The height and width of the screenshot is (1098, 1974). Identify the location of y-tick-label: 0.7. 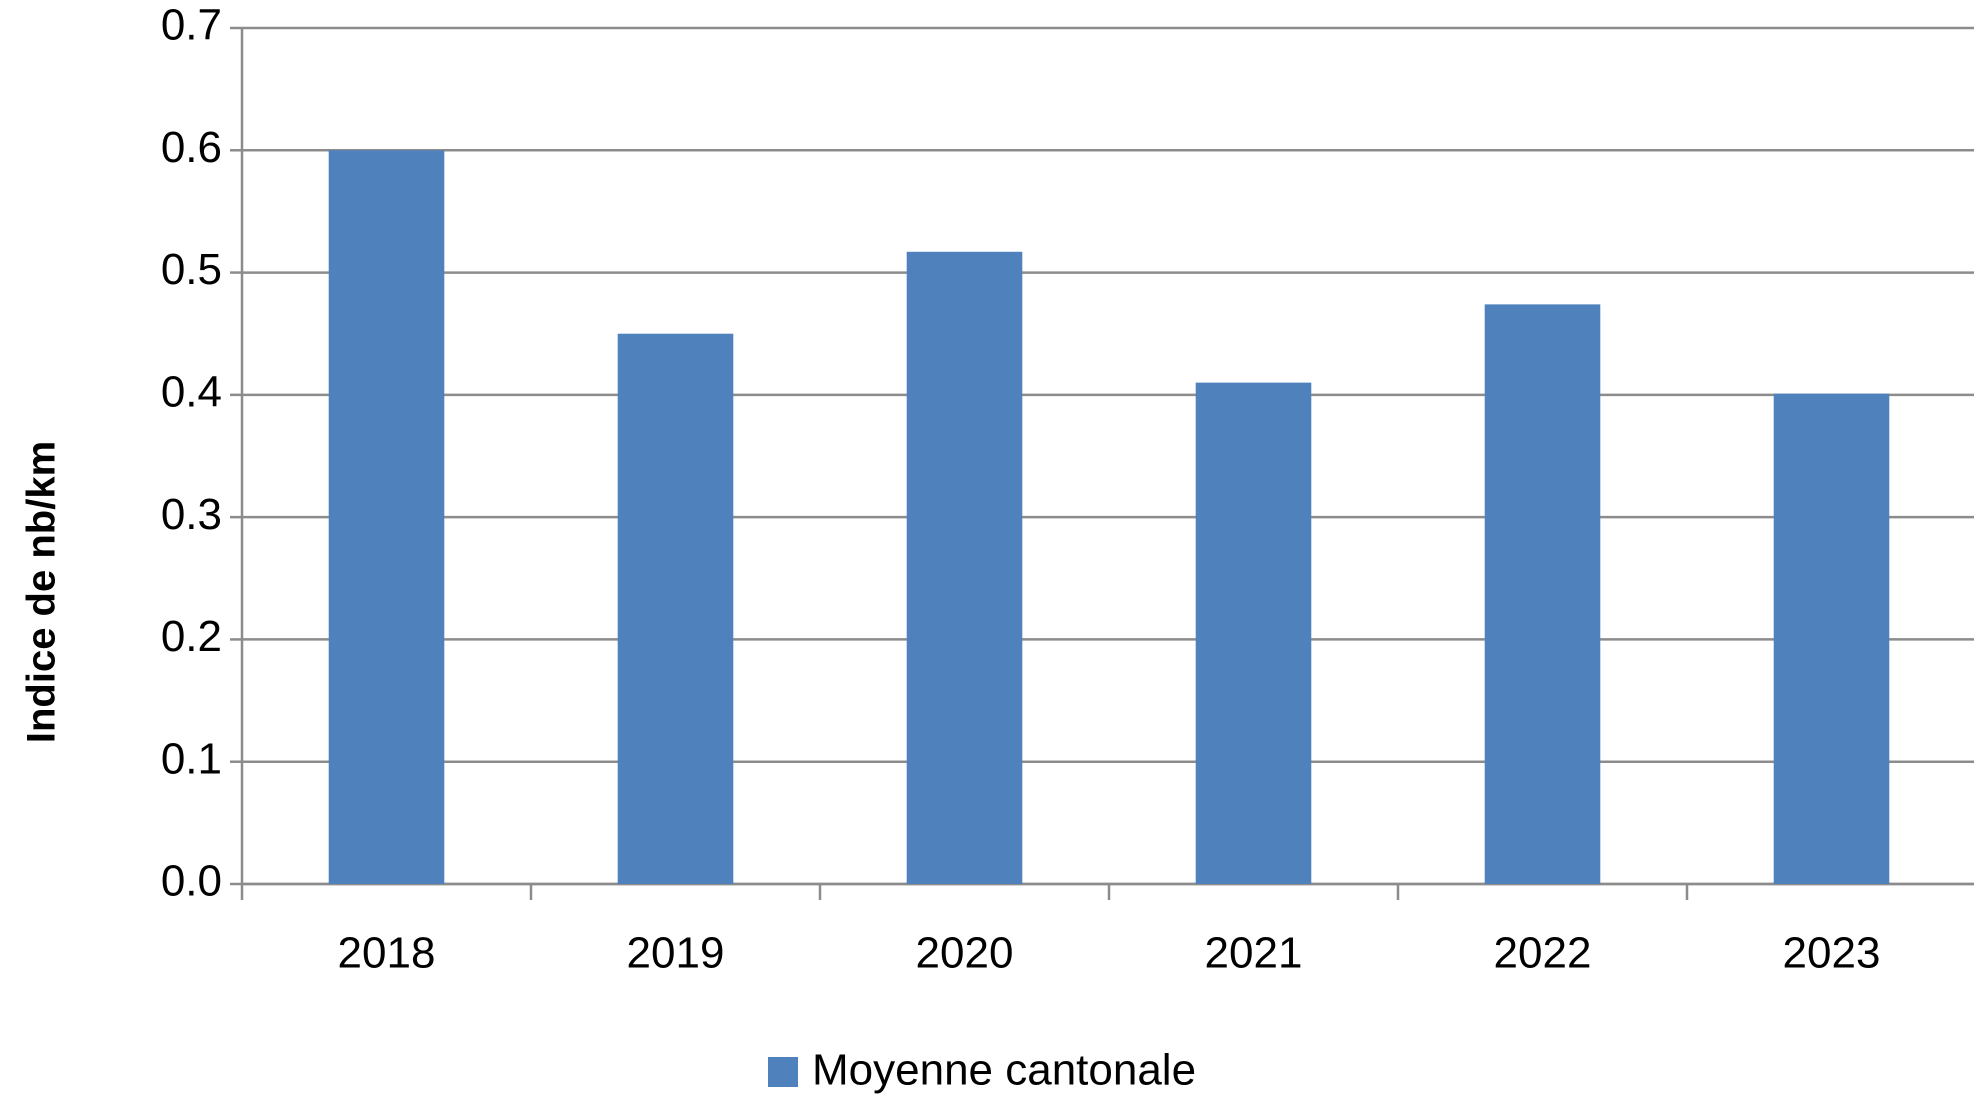
(191, 25).